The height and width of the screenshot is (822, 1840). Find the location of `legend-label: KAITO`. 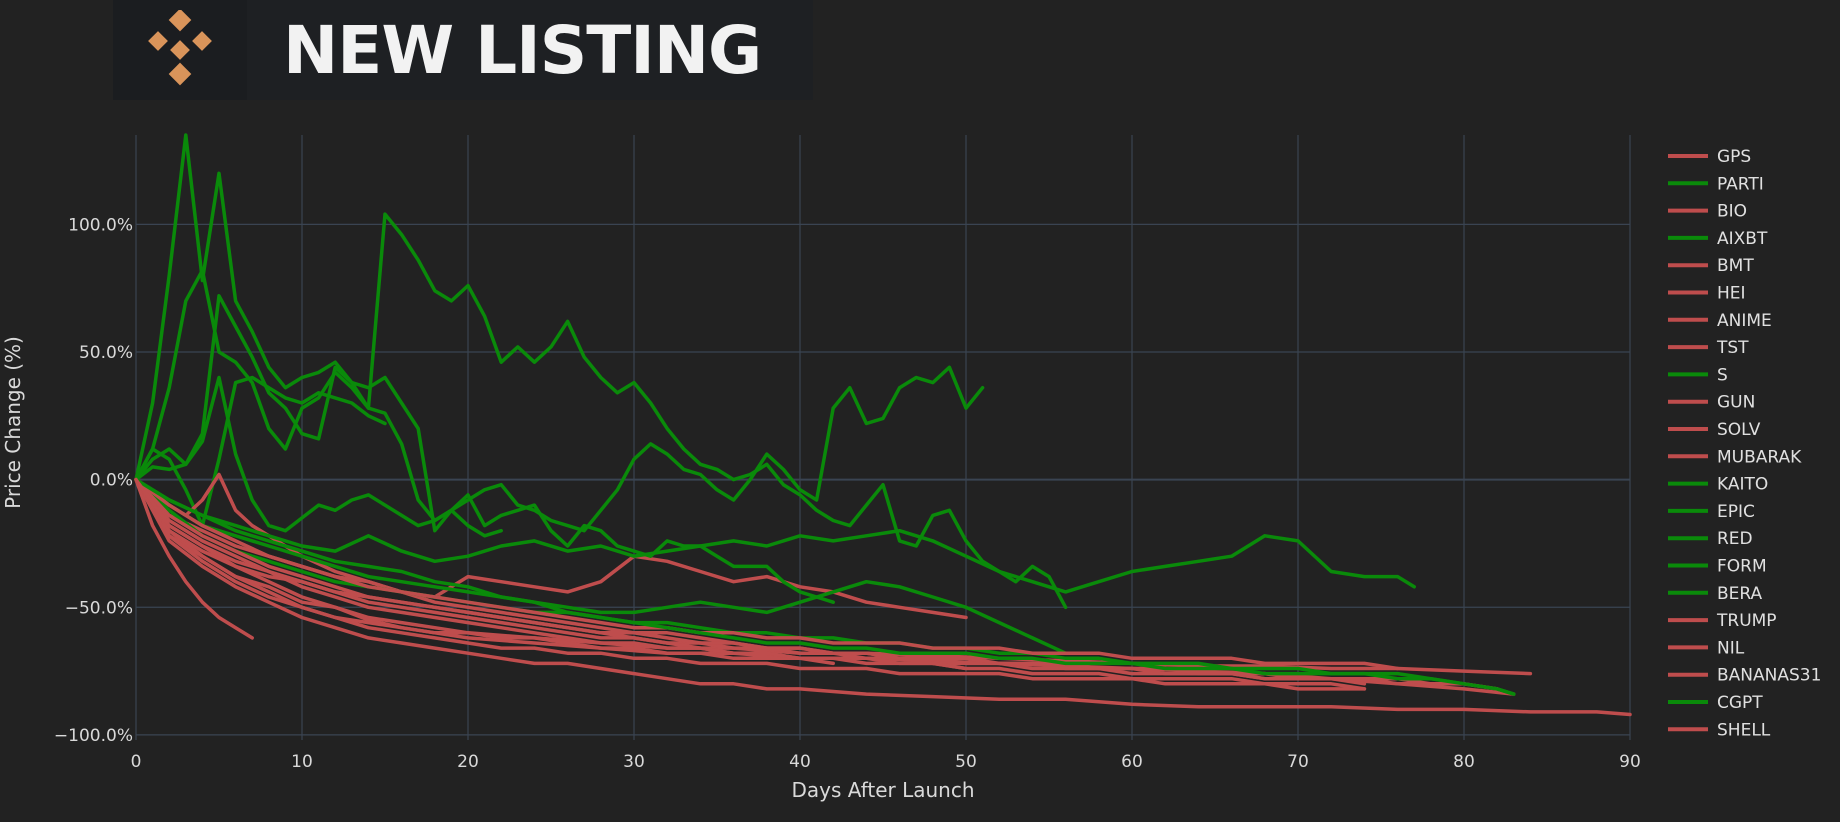

legend-label: KAITO is located at coordinates (1742, 485).